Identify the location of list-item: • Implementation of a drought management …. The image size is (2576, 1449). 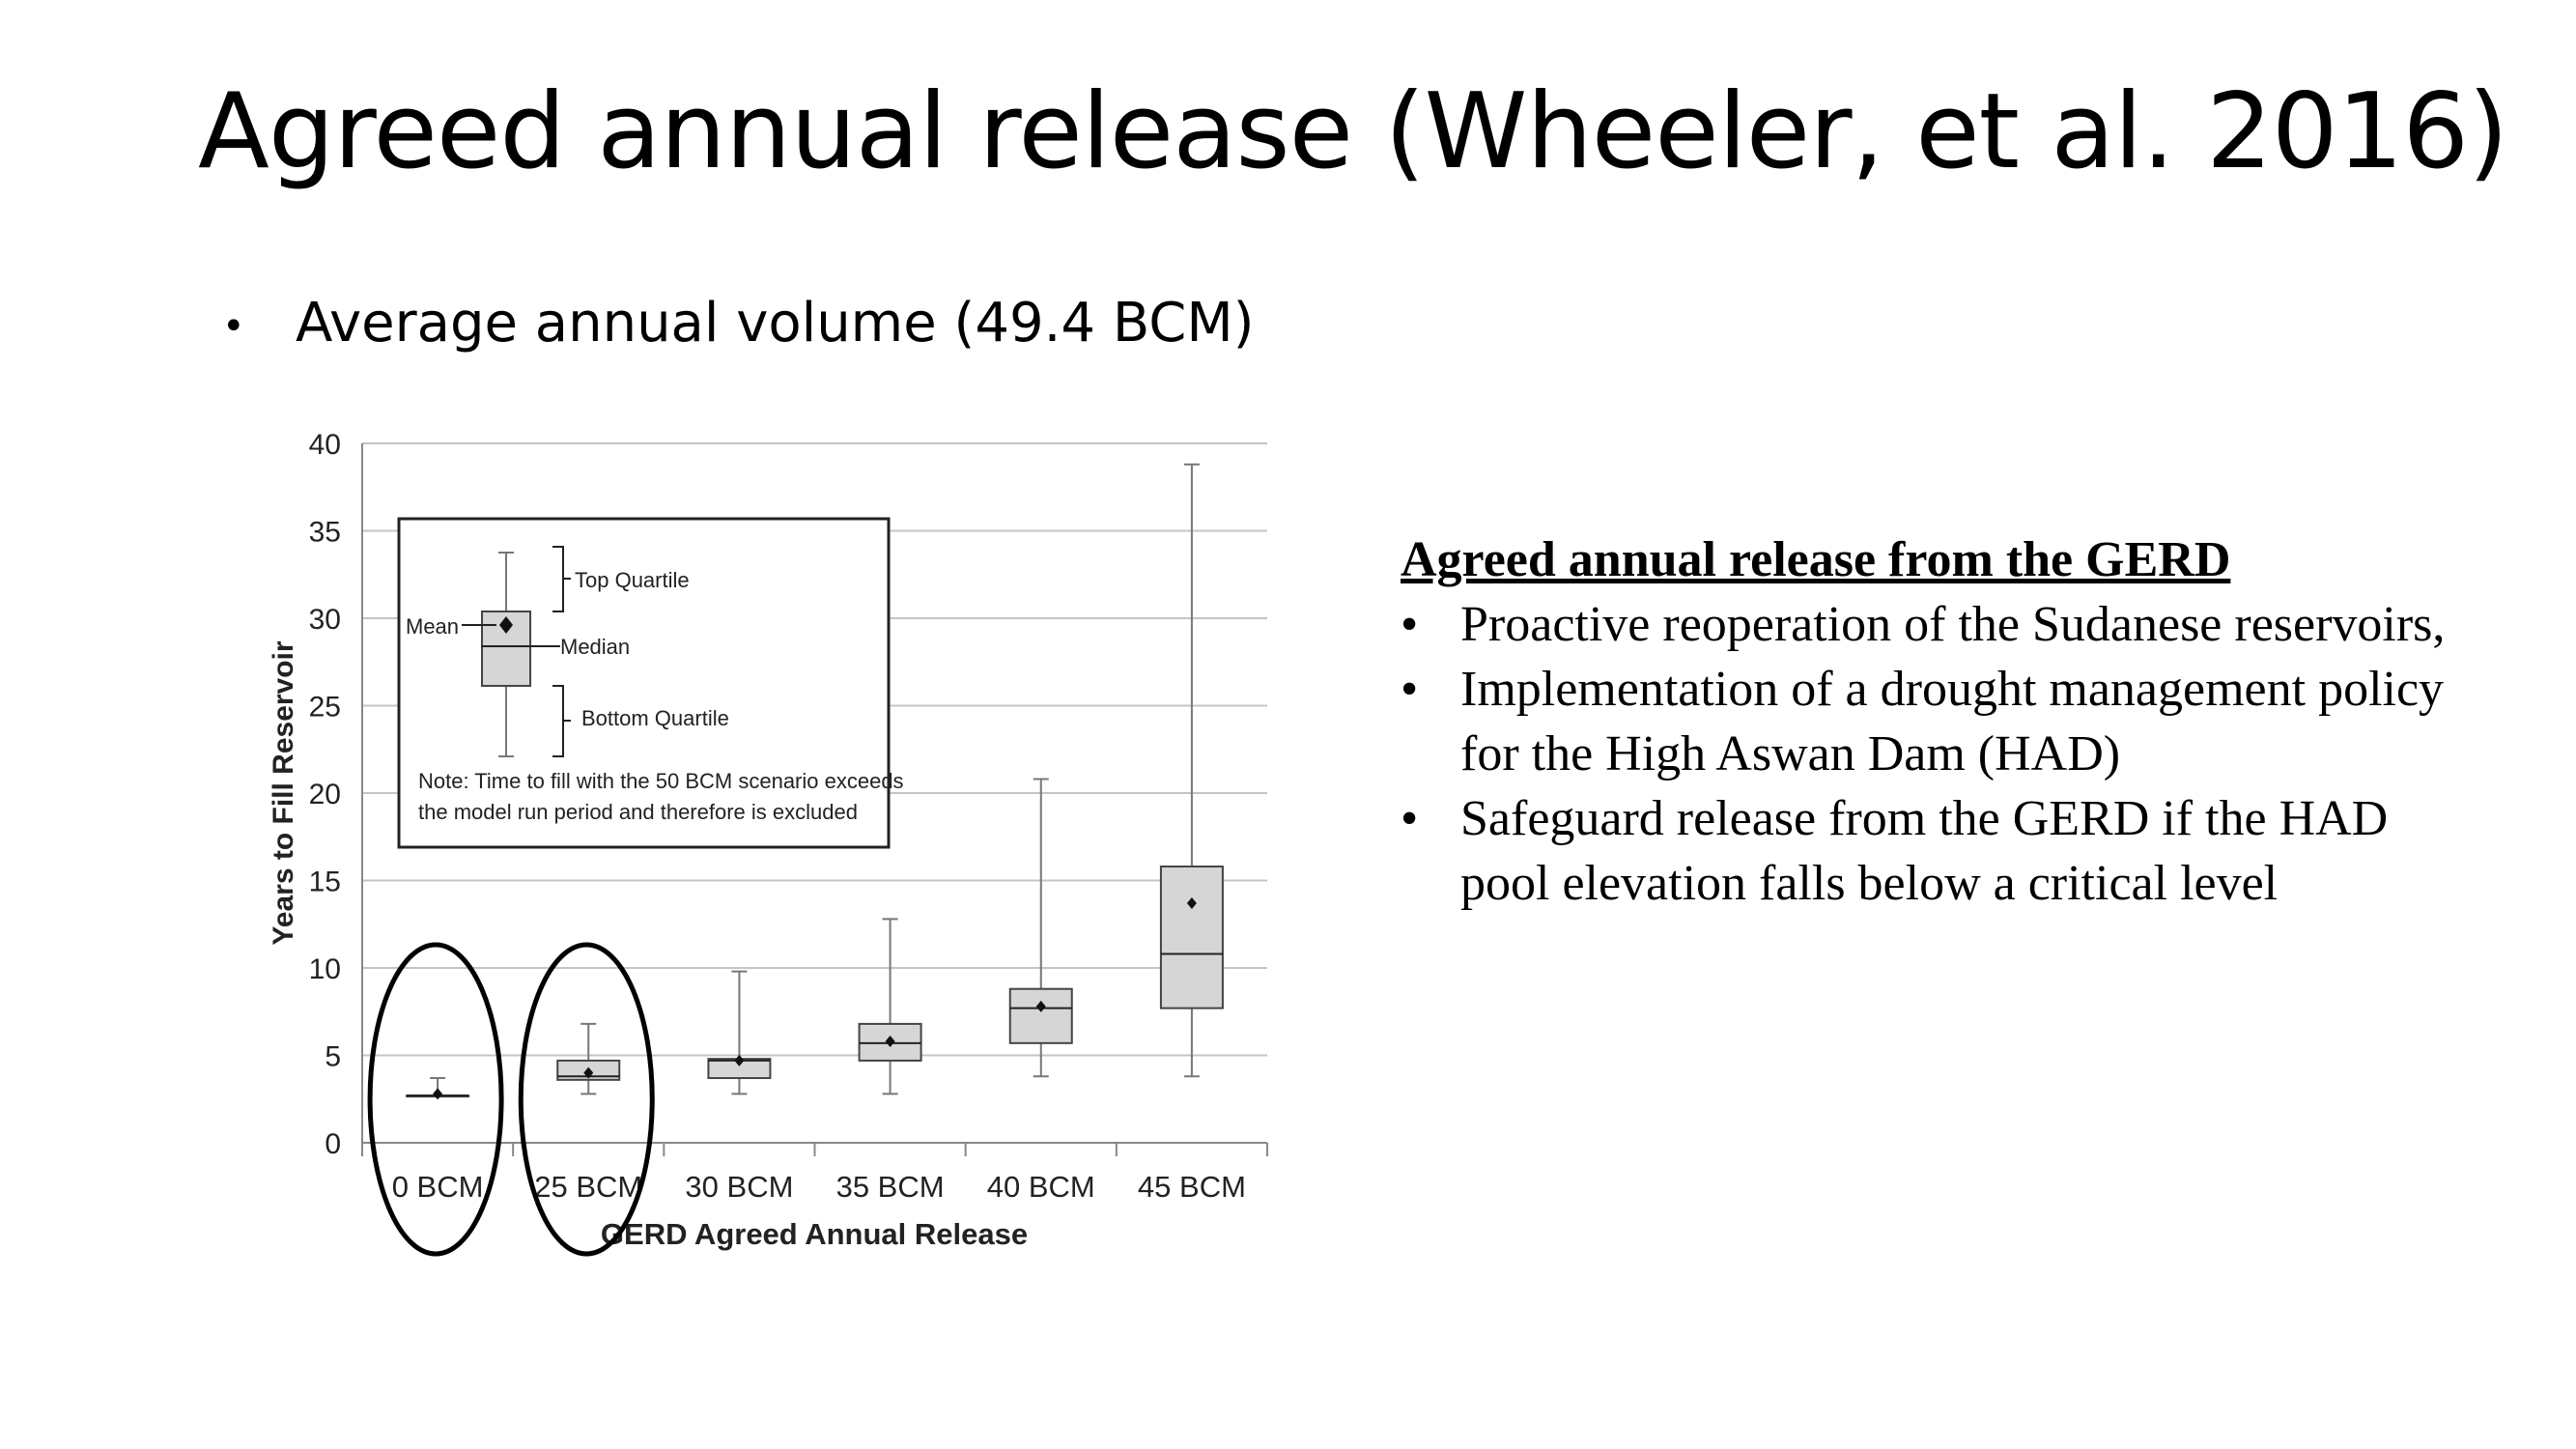
(1941, 721).